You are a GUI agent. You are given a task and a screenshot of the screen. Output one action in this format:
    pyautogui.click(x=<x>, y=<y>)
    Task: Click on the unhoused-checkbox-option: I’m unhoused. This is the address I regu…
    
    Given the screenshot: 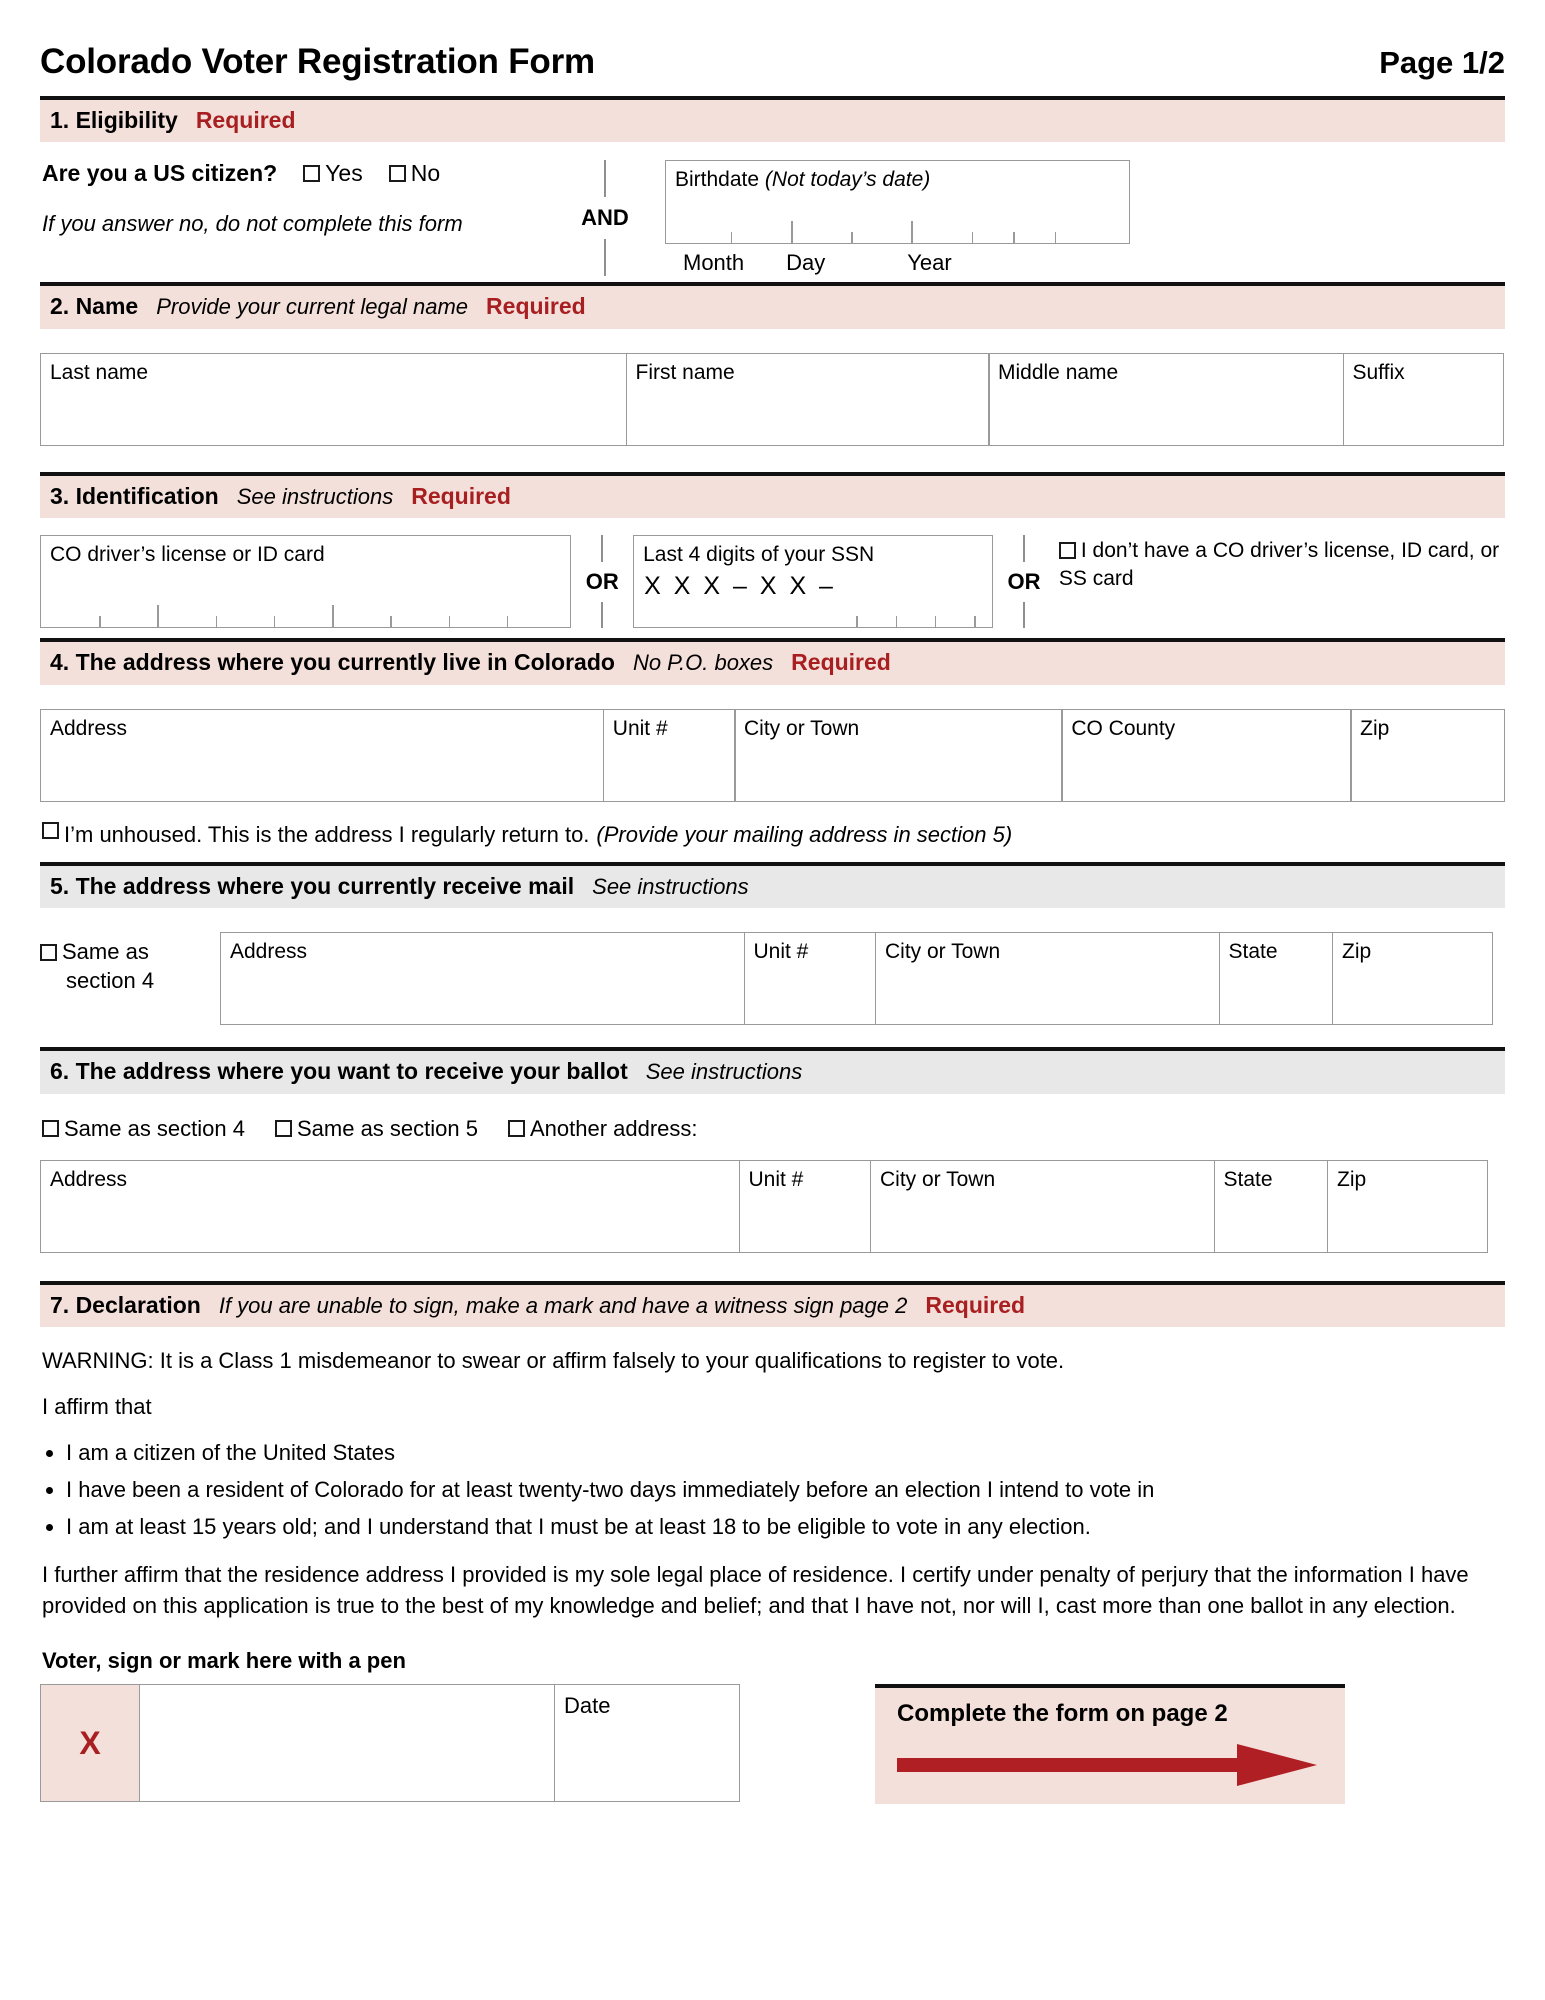 What is the action you would take?
    pyautogui.click(x=772, y=832)
    